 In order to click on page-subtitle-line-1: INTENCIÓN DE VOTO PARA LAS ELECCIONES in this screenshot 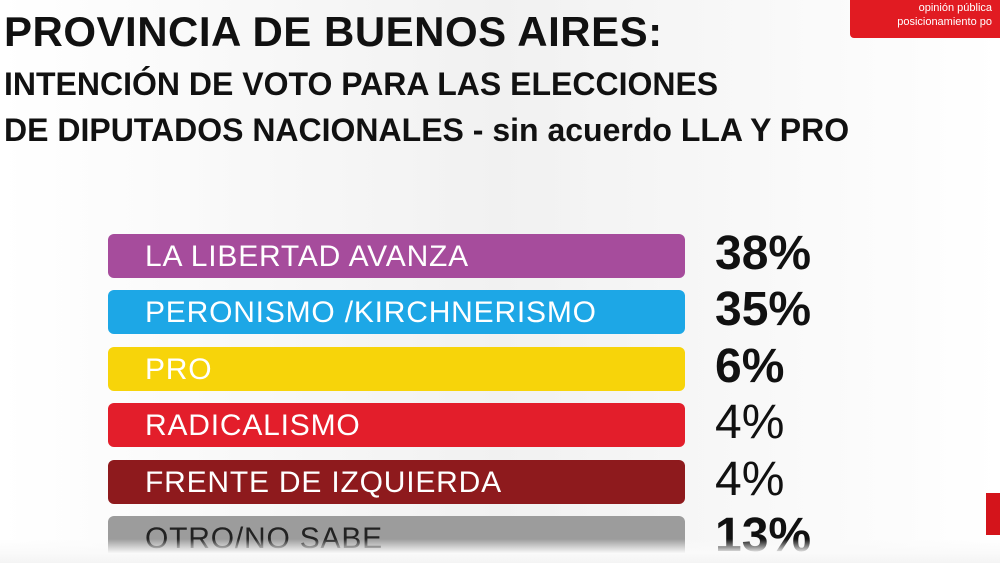, I will do `click(361, 84)`.